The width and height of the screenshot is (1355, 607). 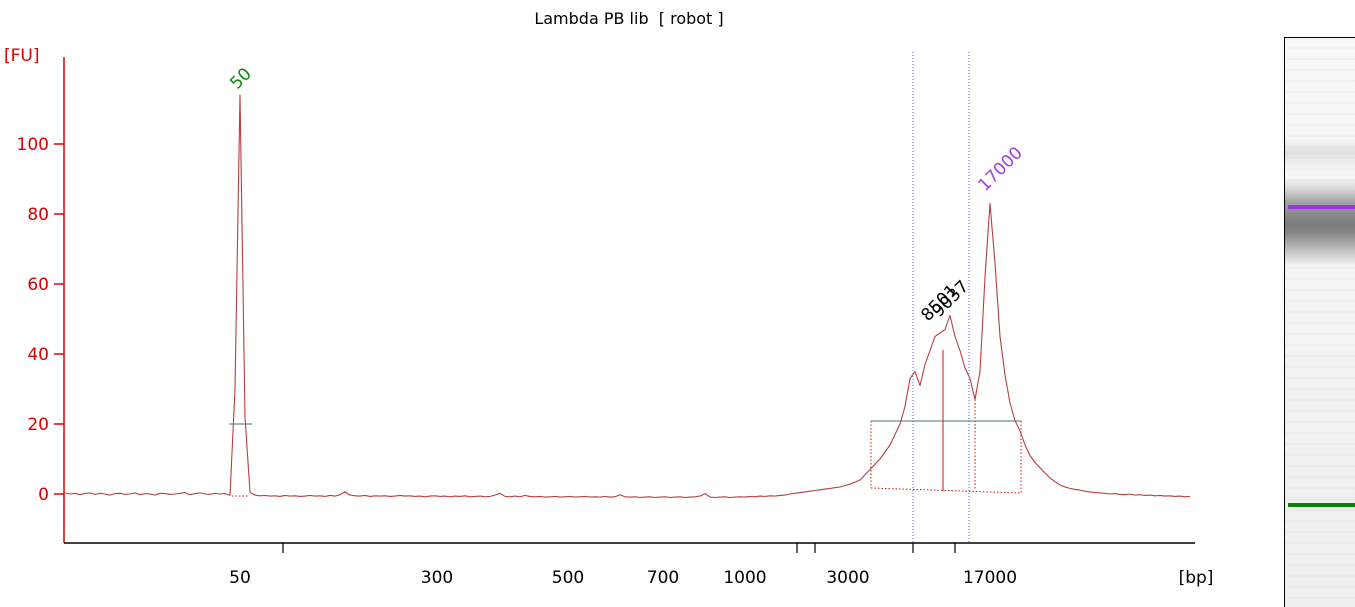 What do you see at coordinates (946, 490) in the screenshot?
I see `peak-baseline` at bounding box center [946, 490].